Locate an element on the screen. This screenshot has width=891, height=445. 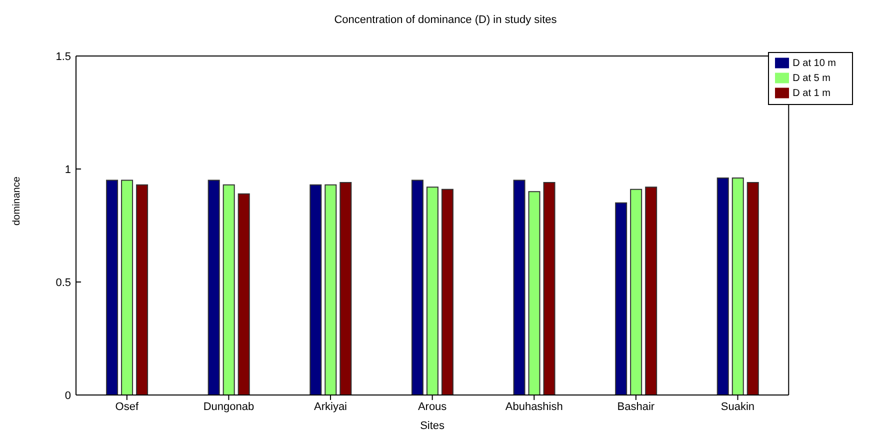
legend-label: D at 1 m is located at coordinates (811, 93).